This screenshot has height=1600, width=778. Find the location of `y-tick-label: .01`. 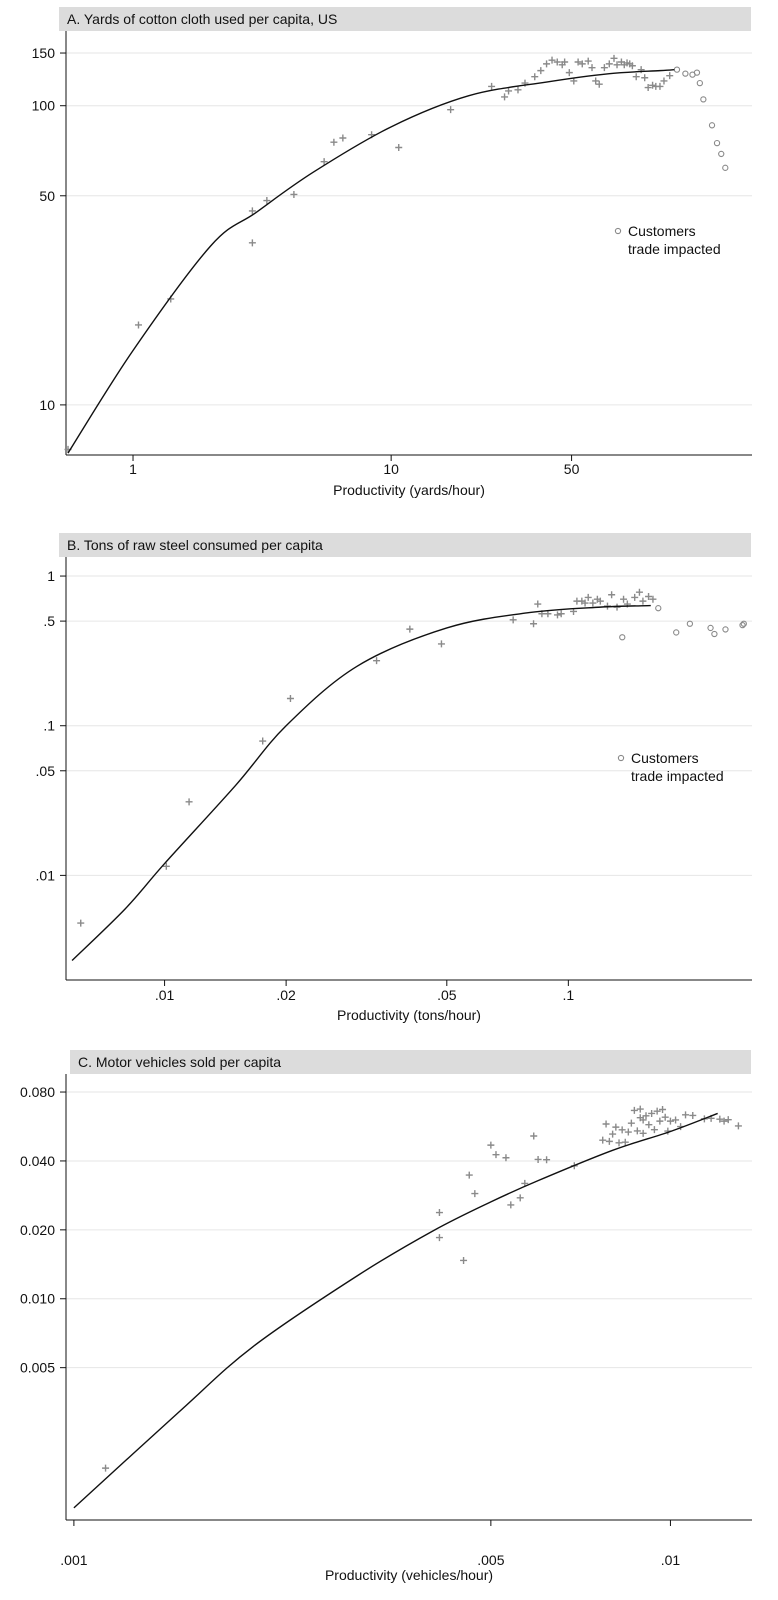

y-tick-label: .01 is located at coordinates (46, 875).